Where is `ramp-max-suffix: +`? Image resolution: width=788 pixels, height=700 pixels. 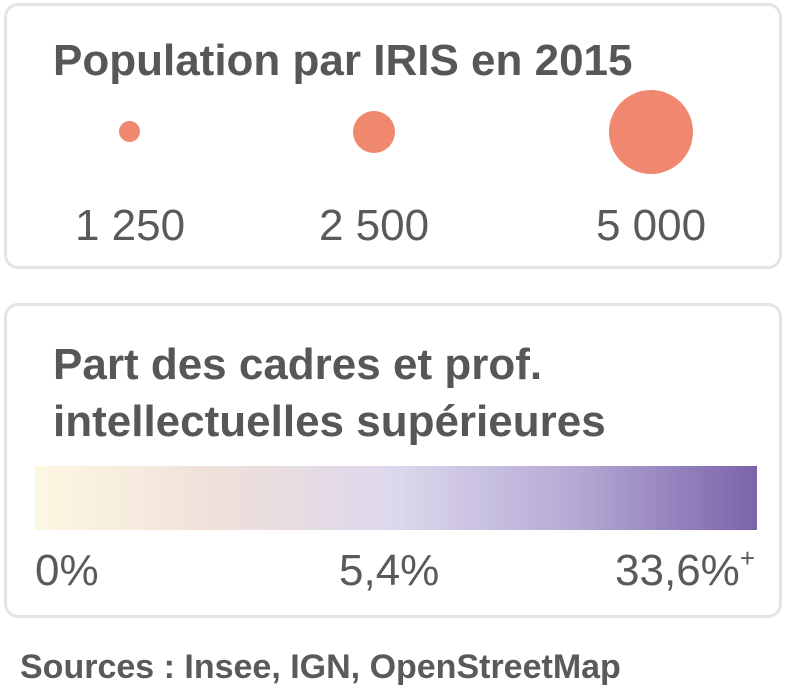
ramp-max-suffix: + is located at coordinates (747, 558).